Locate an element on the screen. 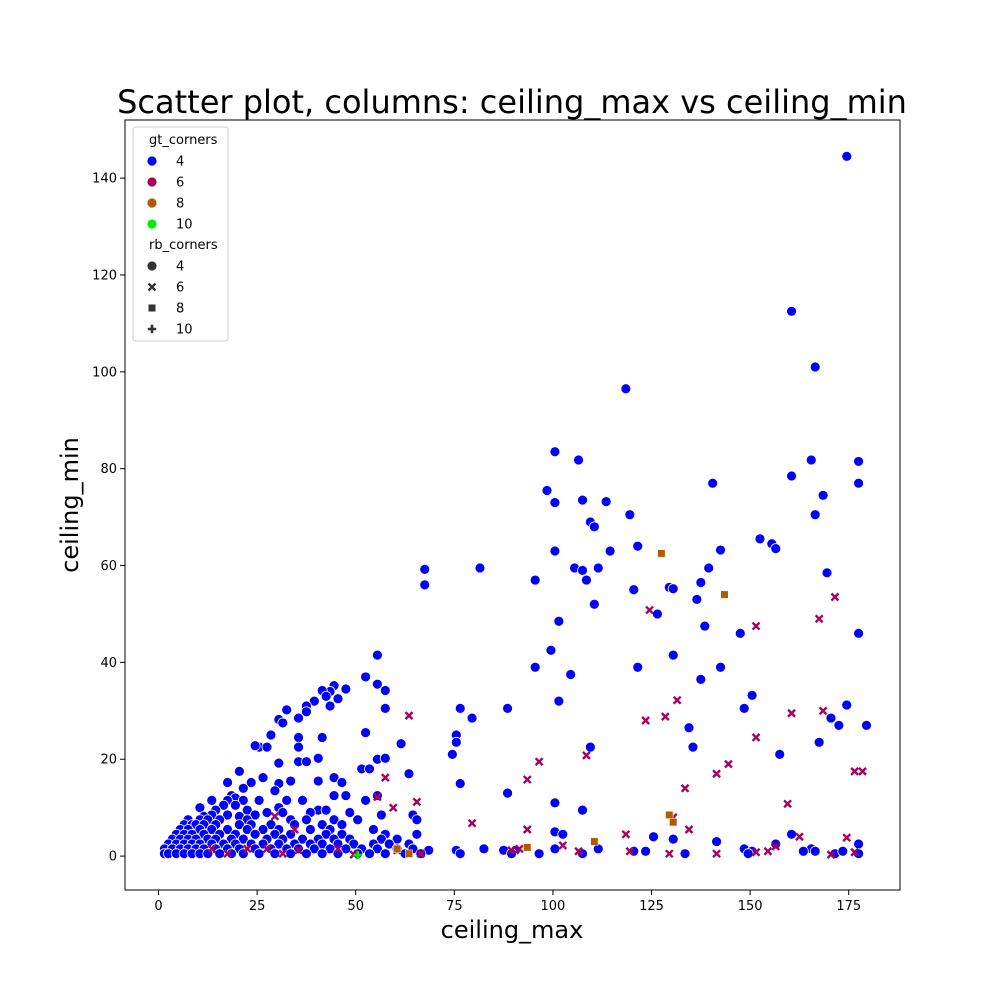  y-tick-label: 0 is located at coordinates (113, 857).